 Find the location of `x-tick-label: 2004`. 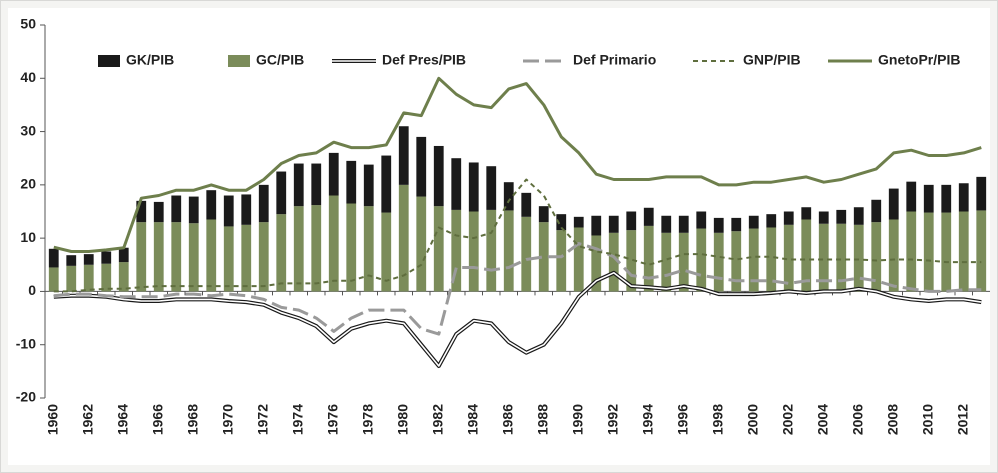

x-tick-label: 2004 is located at coordinates (822, 419).